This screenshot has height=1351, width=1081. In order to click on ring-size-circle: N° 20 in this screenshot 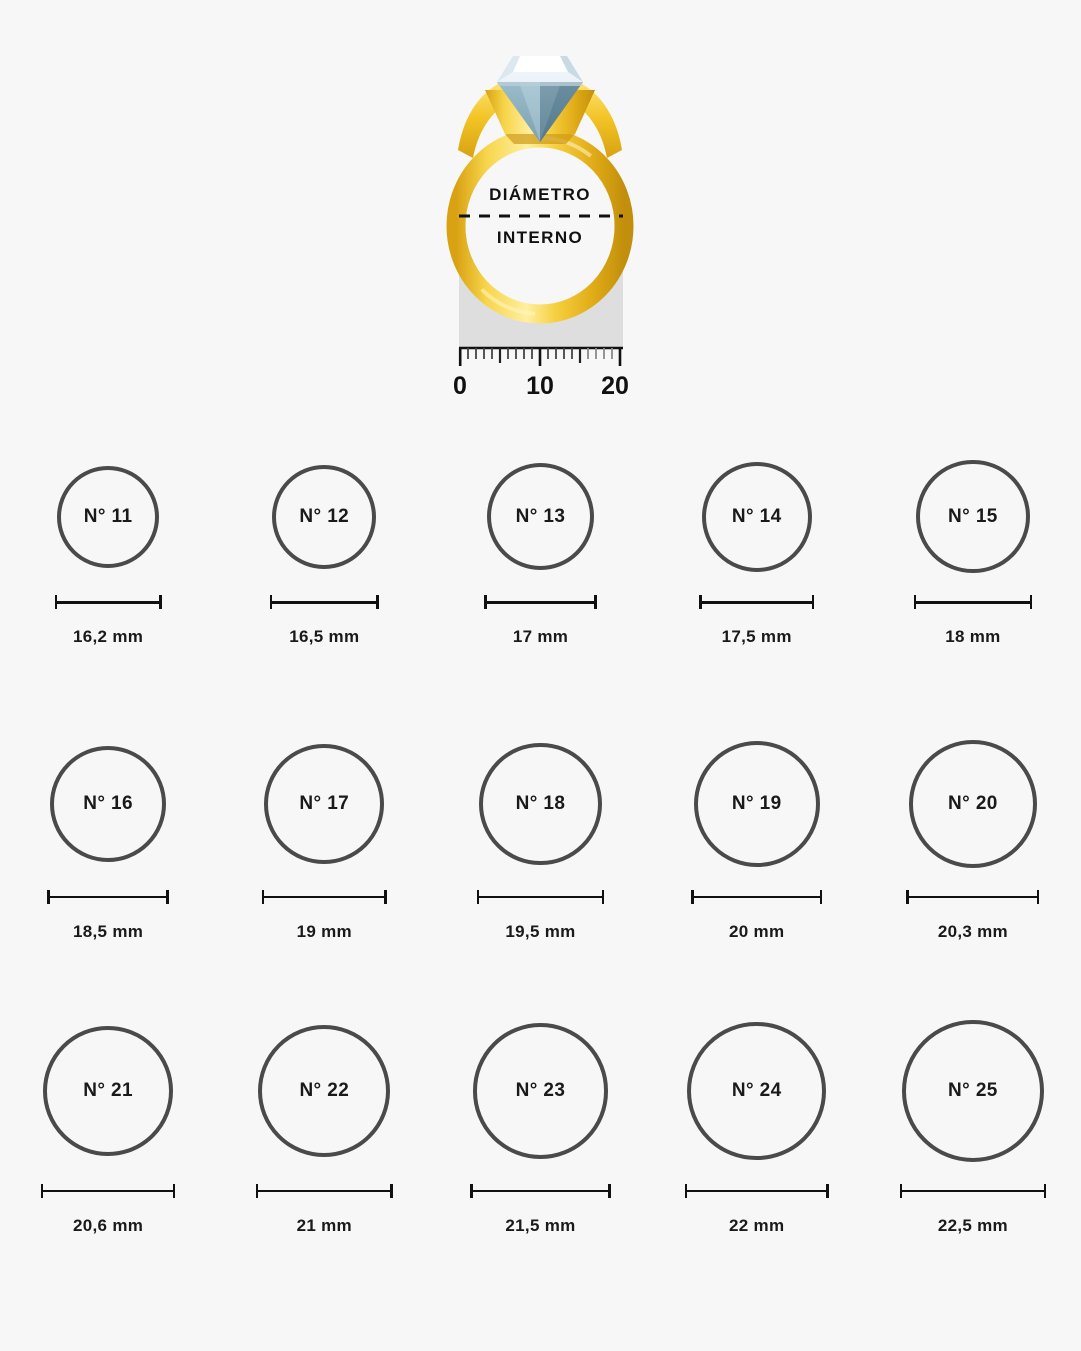, I will do `click(972, 804)`.